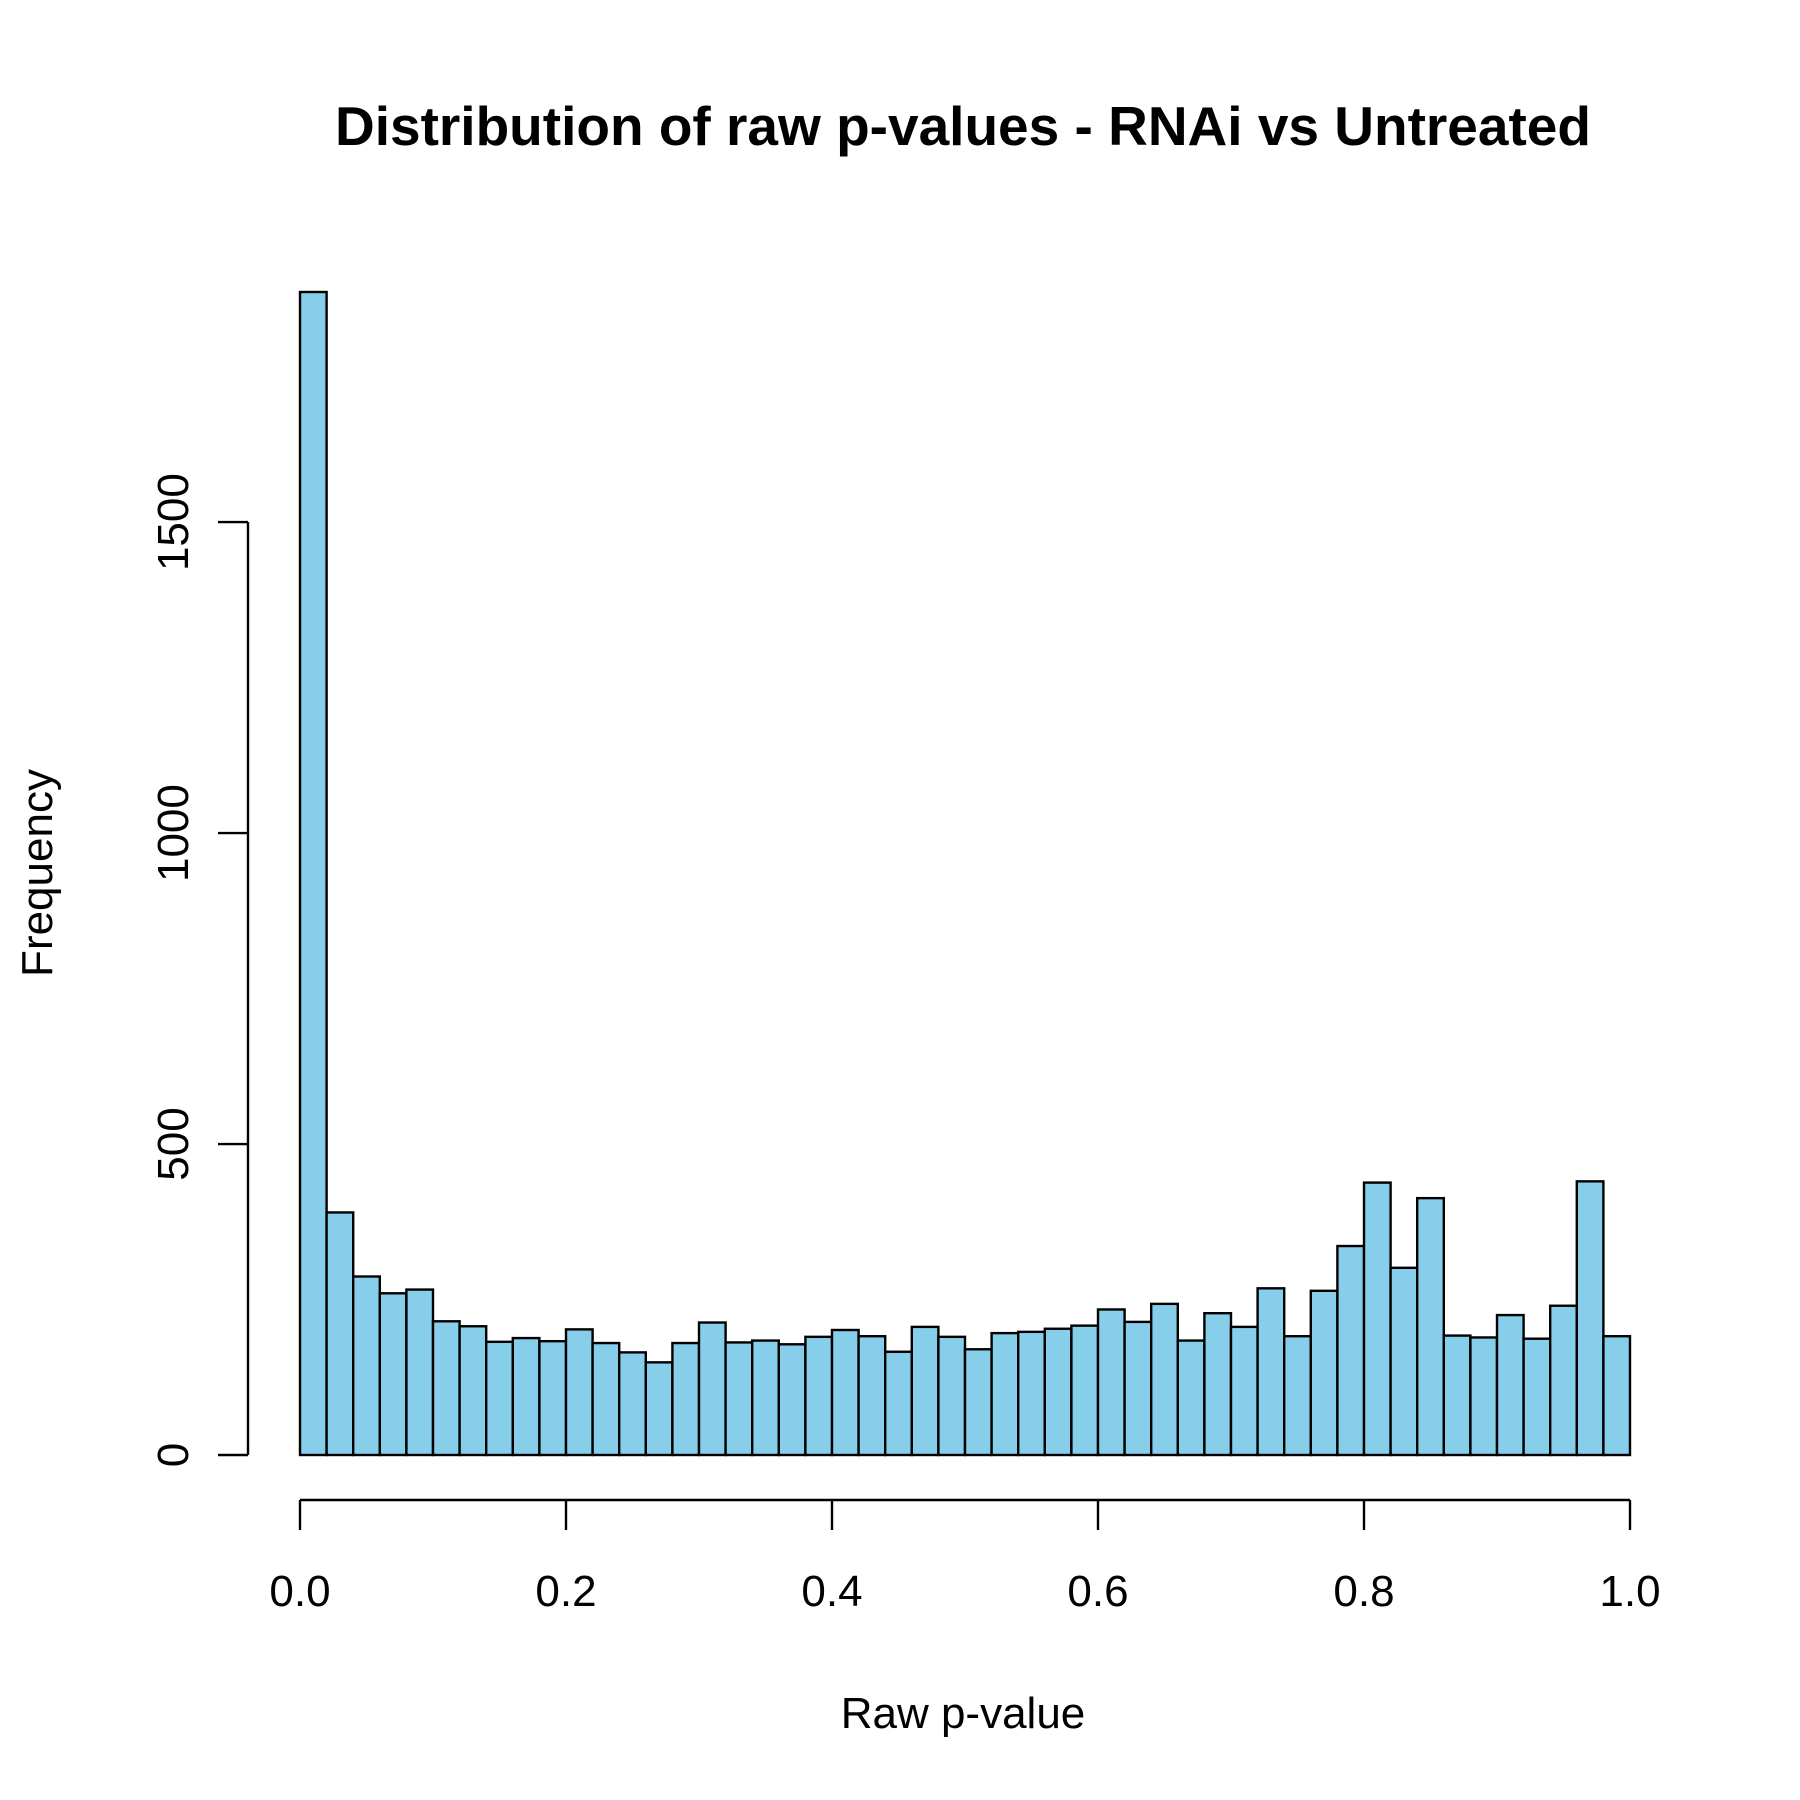  What do you see at coordinates (831, 1591) in the screenshot?
I see `x-tick-label: 0.4` at bounding box center [831, 1591].